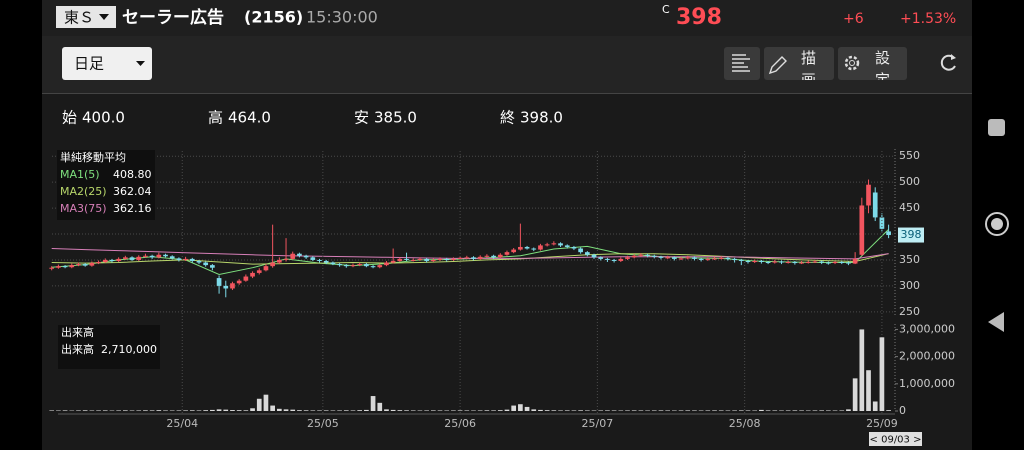 The image size is (1024, 450). Describe the element at coordinates (541, 118) in the screenshot. I see `ohlc-value: 398.0` at that location.